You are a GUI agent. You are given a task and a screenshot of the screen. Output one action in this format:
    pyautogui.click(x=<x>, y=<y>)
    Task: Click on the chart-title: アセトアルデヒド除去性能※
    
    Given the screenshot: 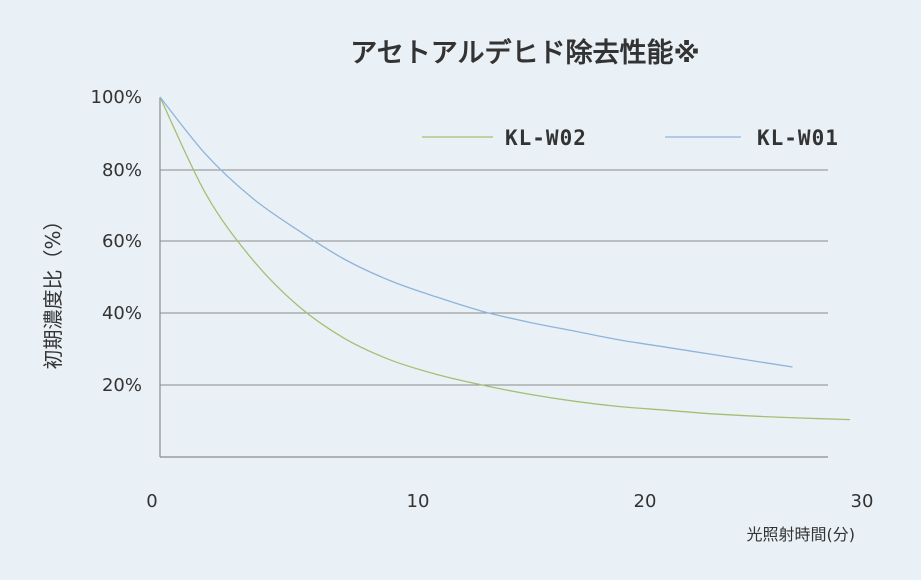 What is the action you would take?
    pyautogui.click(x=524, y=53)
    